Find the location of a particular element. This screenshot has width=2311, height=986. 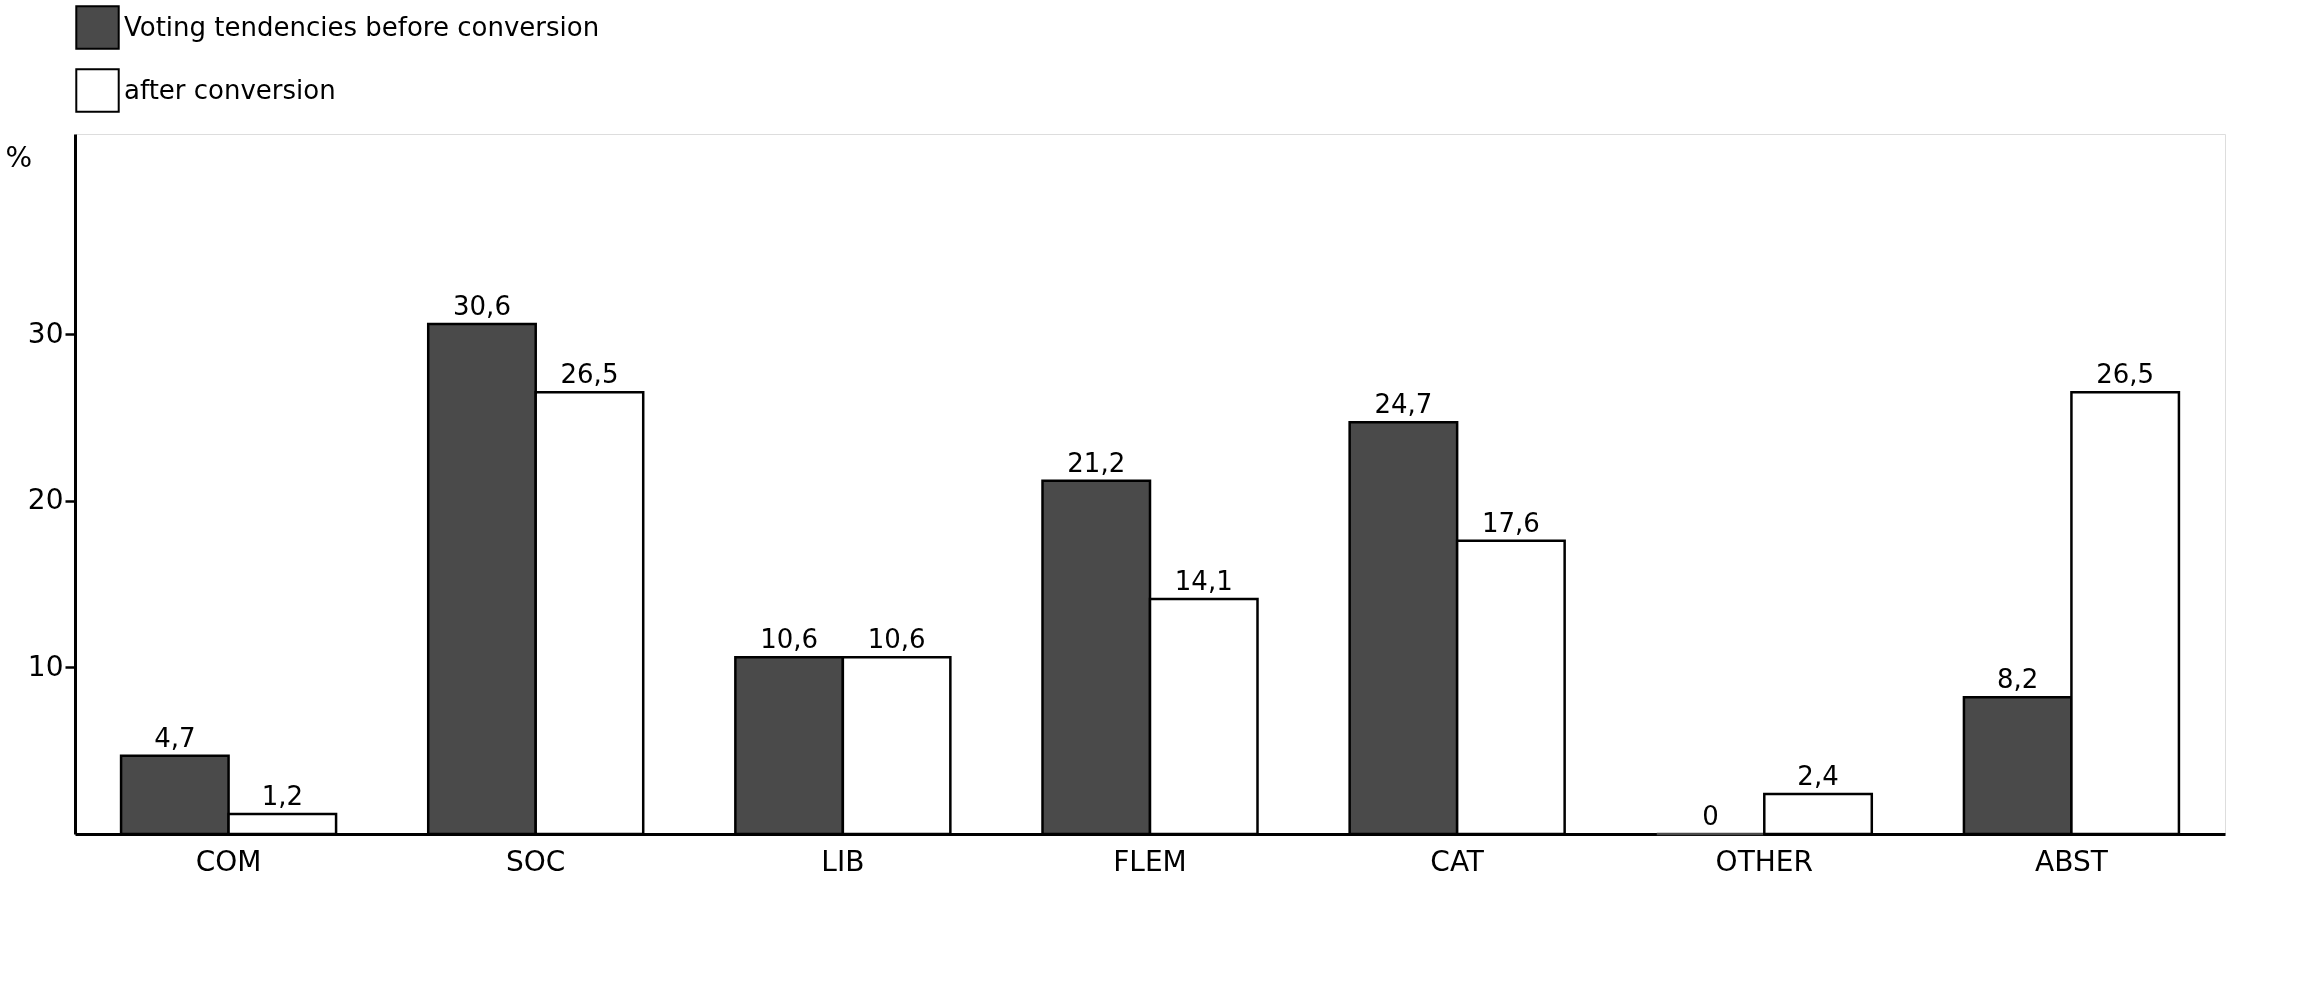

y-tick-label: 10 is located at coordinates (45, 666).